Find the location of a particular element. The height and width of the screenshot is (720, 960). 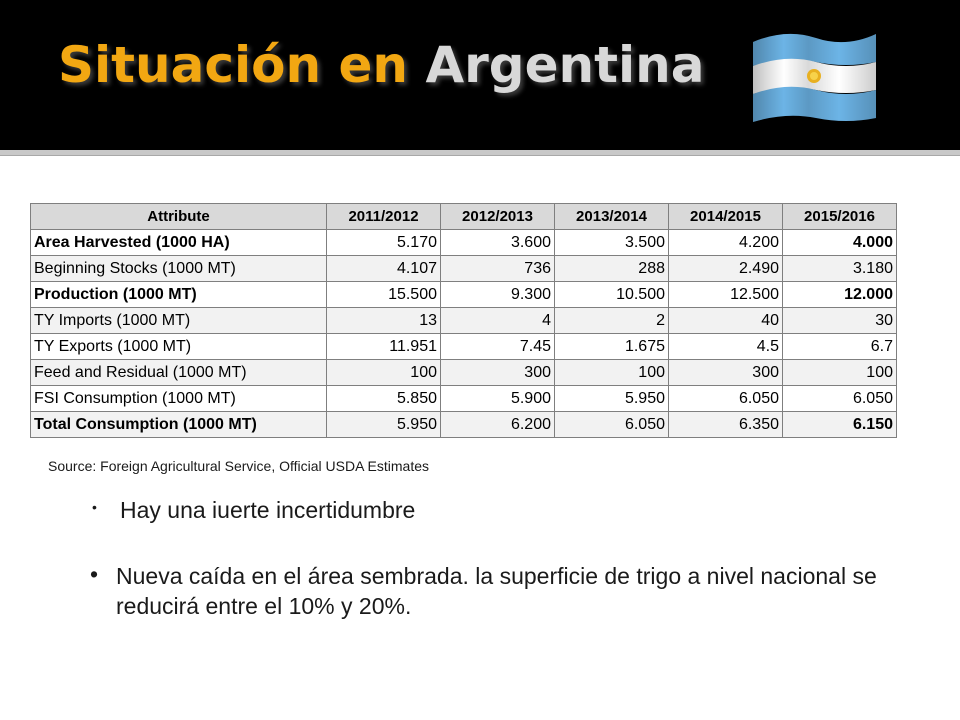

row-label: Area Harvested (1000 HA) is located at coordinates (178, 242).